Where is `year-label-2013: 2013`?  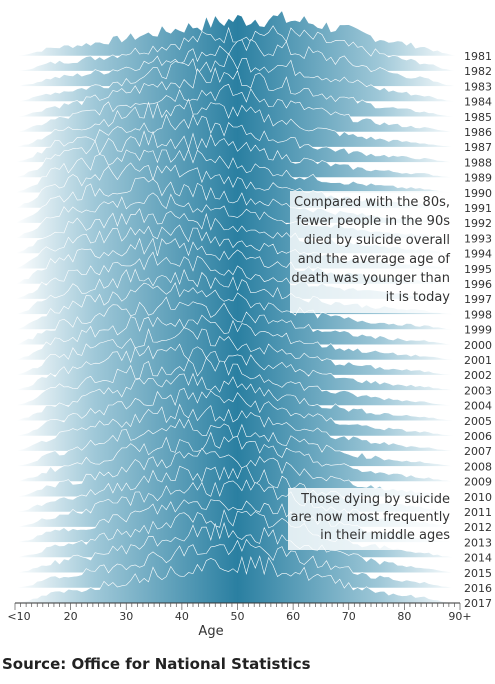
year-label-2013: 2013 is located at coordinates (478, 542).